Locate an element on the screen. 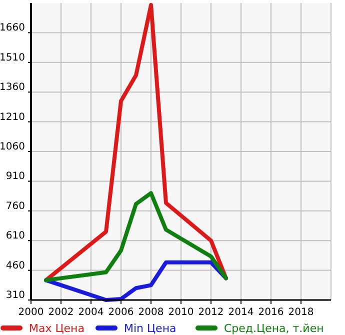 This screenshot has width=345, height=335. x-tick-label: 2012 is located at coordinates (211, 312).